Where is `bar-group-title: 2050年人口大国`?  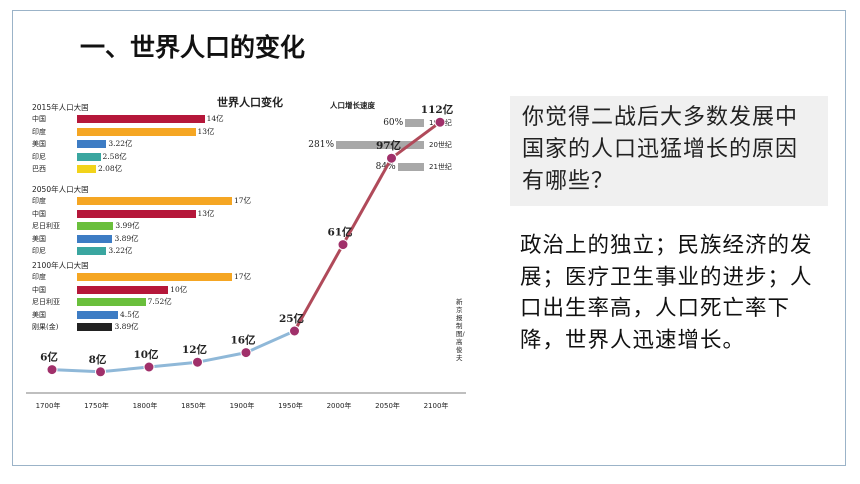 bar-group-title: 2050年人口大国 is located at coordinates (60, 189).